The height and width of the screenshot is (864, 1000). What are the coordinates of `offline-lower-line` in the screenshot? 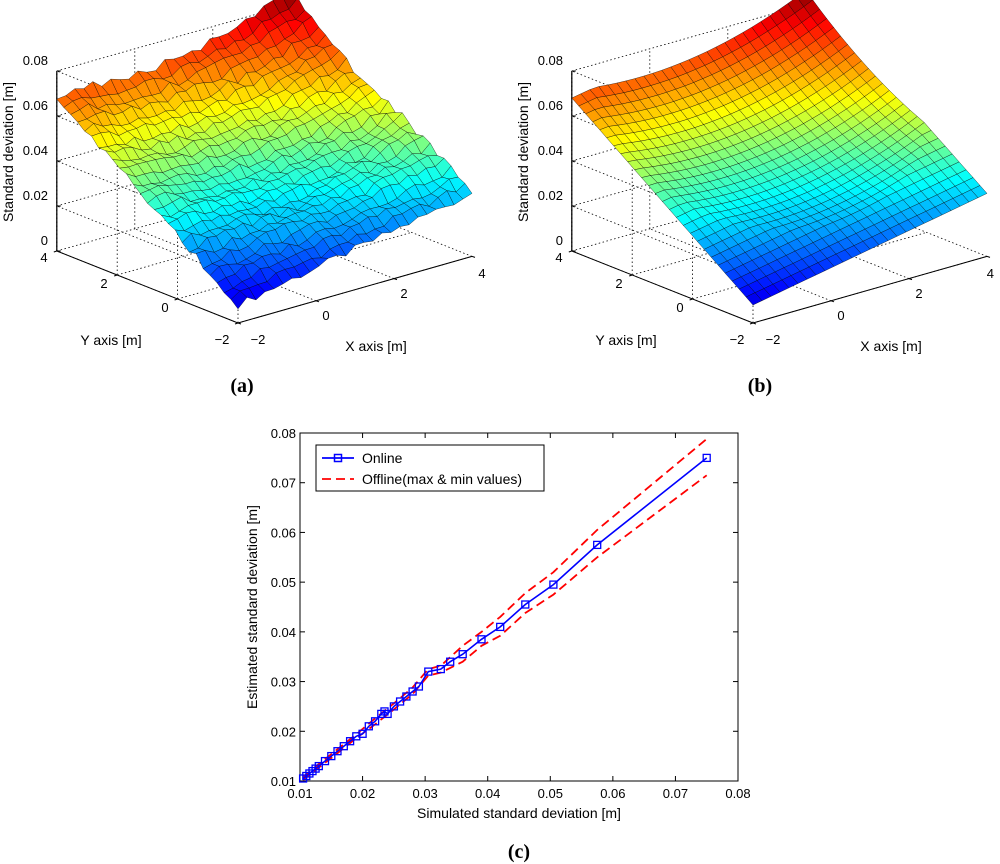 It's located at (505, 627).